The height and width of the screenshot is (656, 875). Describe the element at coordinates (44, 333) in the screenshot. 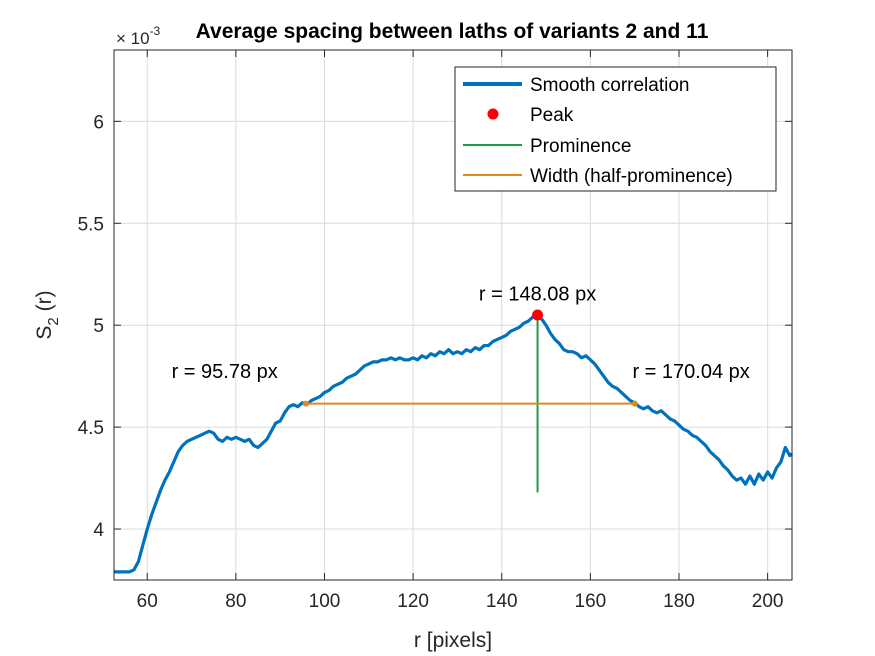

I see `y-axis-label-main: S` at that location.